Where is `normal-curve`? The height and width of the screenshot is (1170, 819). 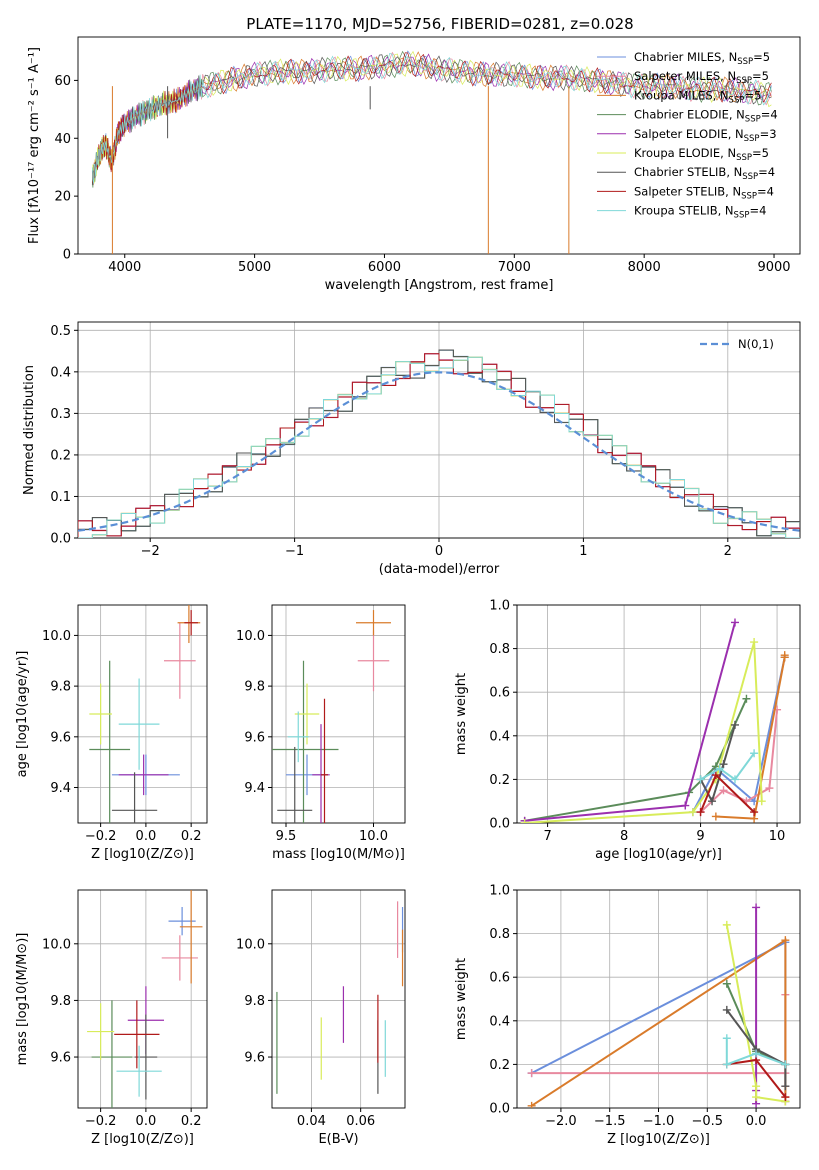 normal-curve is located at coordinates (439, 451).